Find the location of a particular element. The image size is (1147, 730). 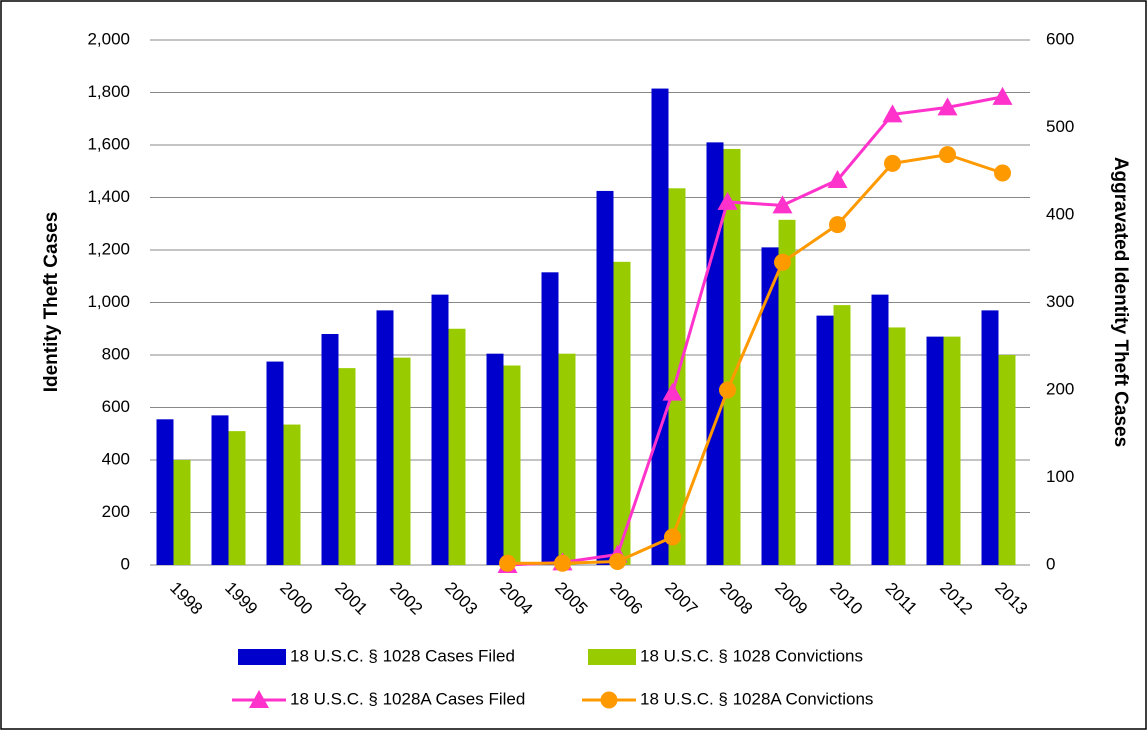

legend-label: 18 U.S.C. § 1028 Convictions is located at coordinates (751, 655).